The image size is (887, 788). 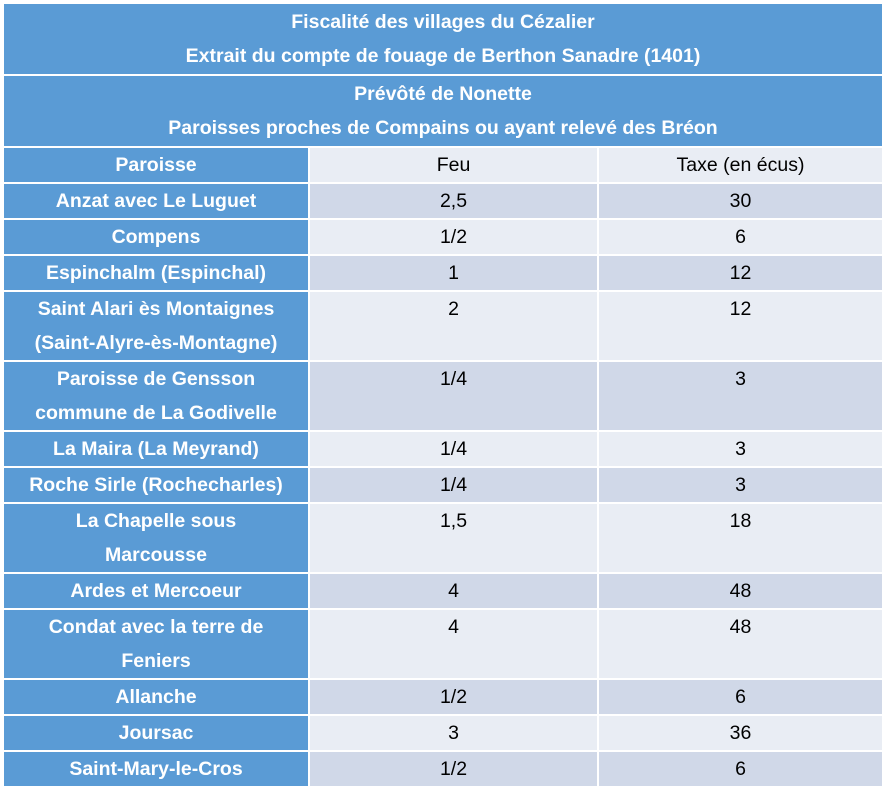 I want to click on feu-cell: 1,5, so click(x=453, y=538).